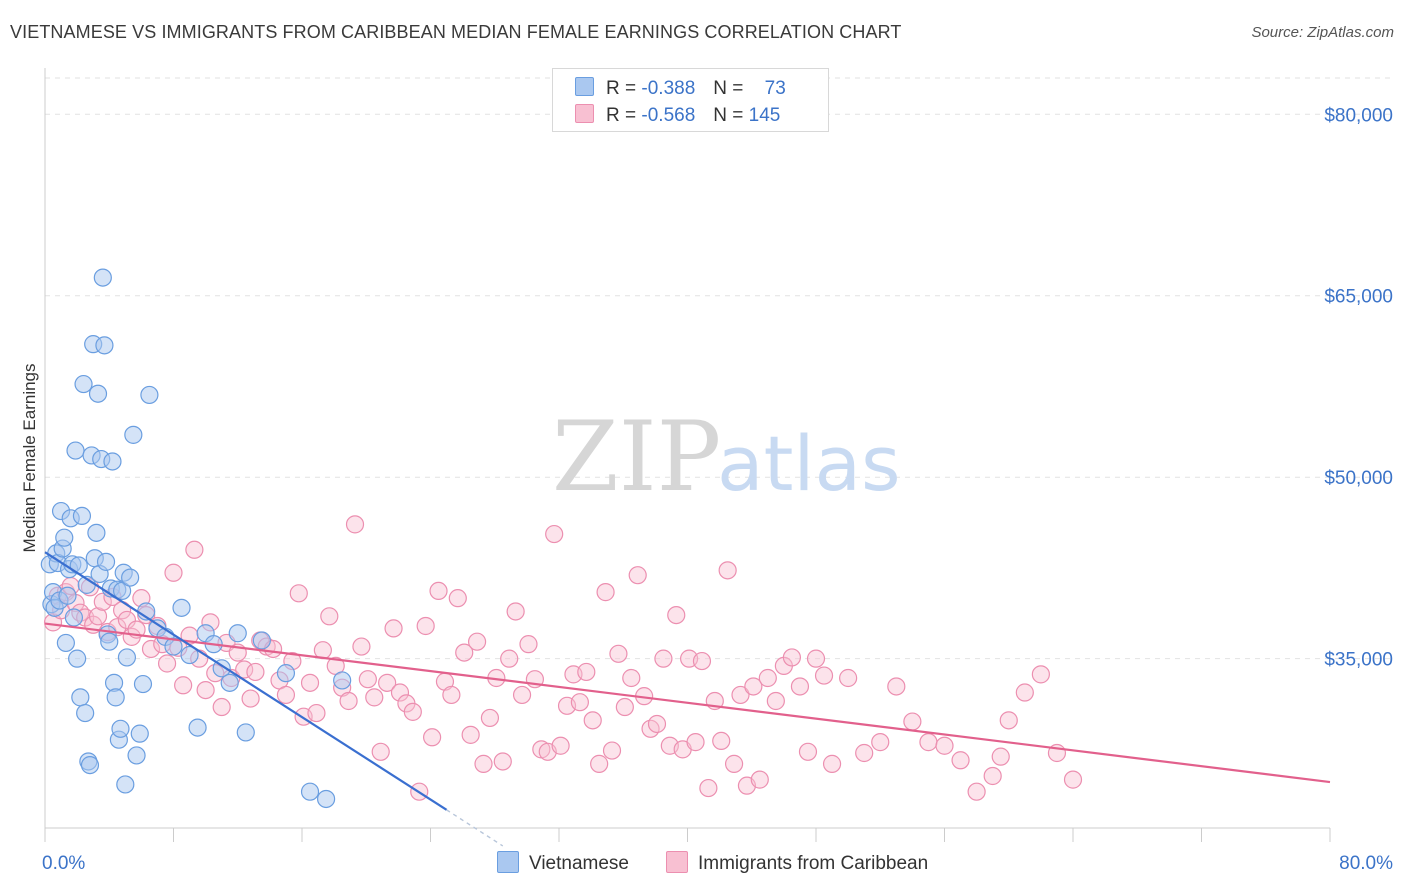 This screenshot has height=892, width=1406. What do you see at coordinates (1322, 32) in the screenshot?
I see `source-label: Source: ZipAtlas.com` at bounding box center [1322, 32].